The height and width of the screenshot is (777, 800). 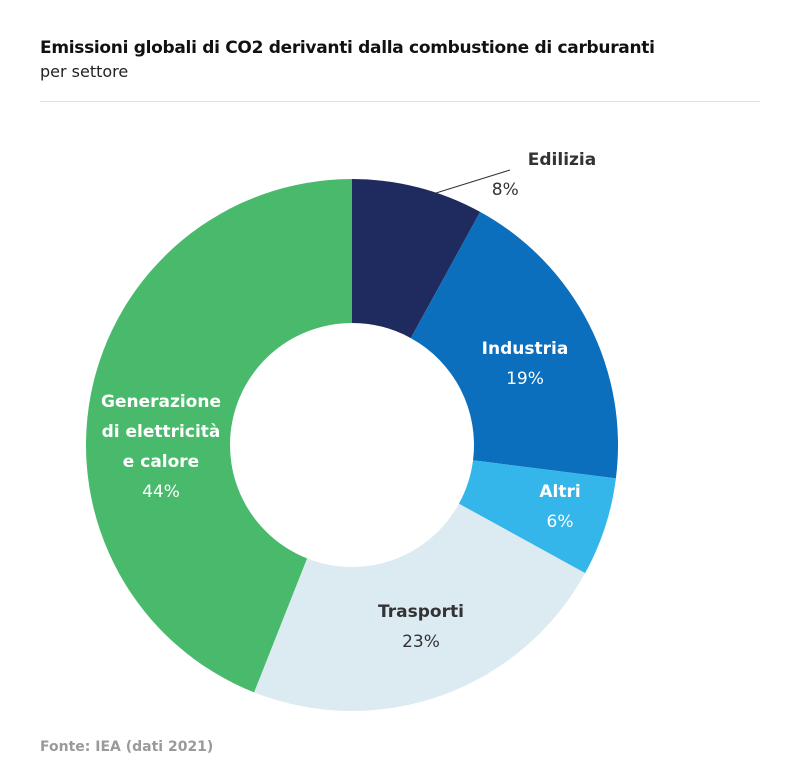 I want to click on leader-line-edilizia, so click(x=473, y=181).